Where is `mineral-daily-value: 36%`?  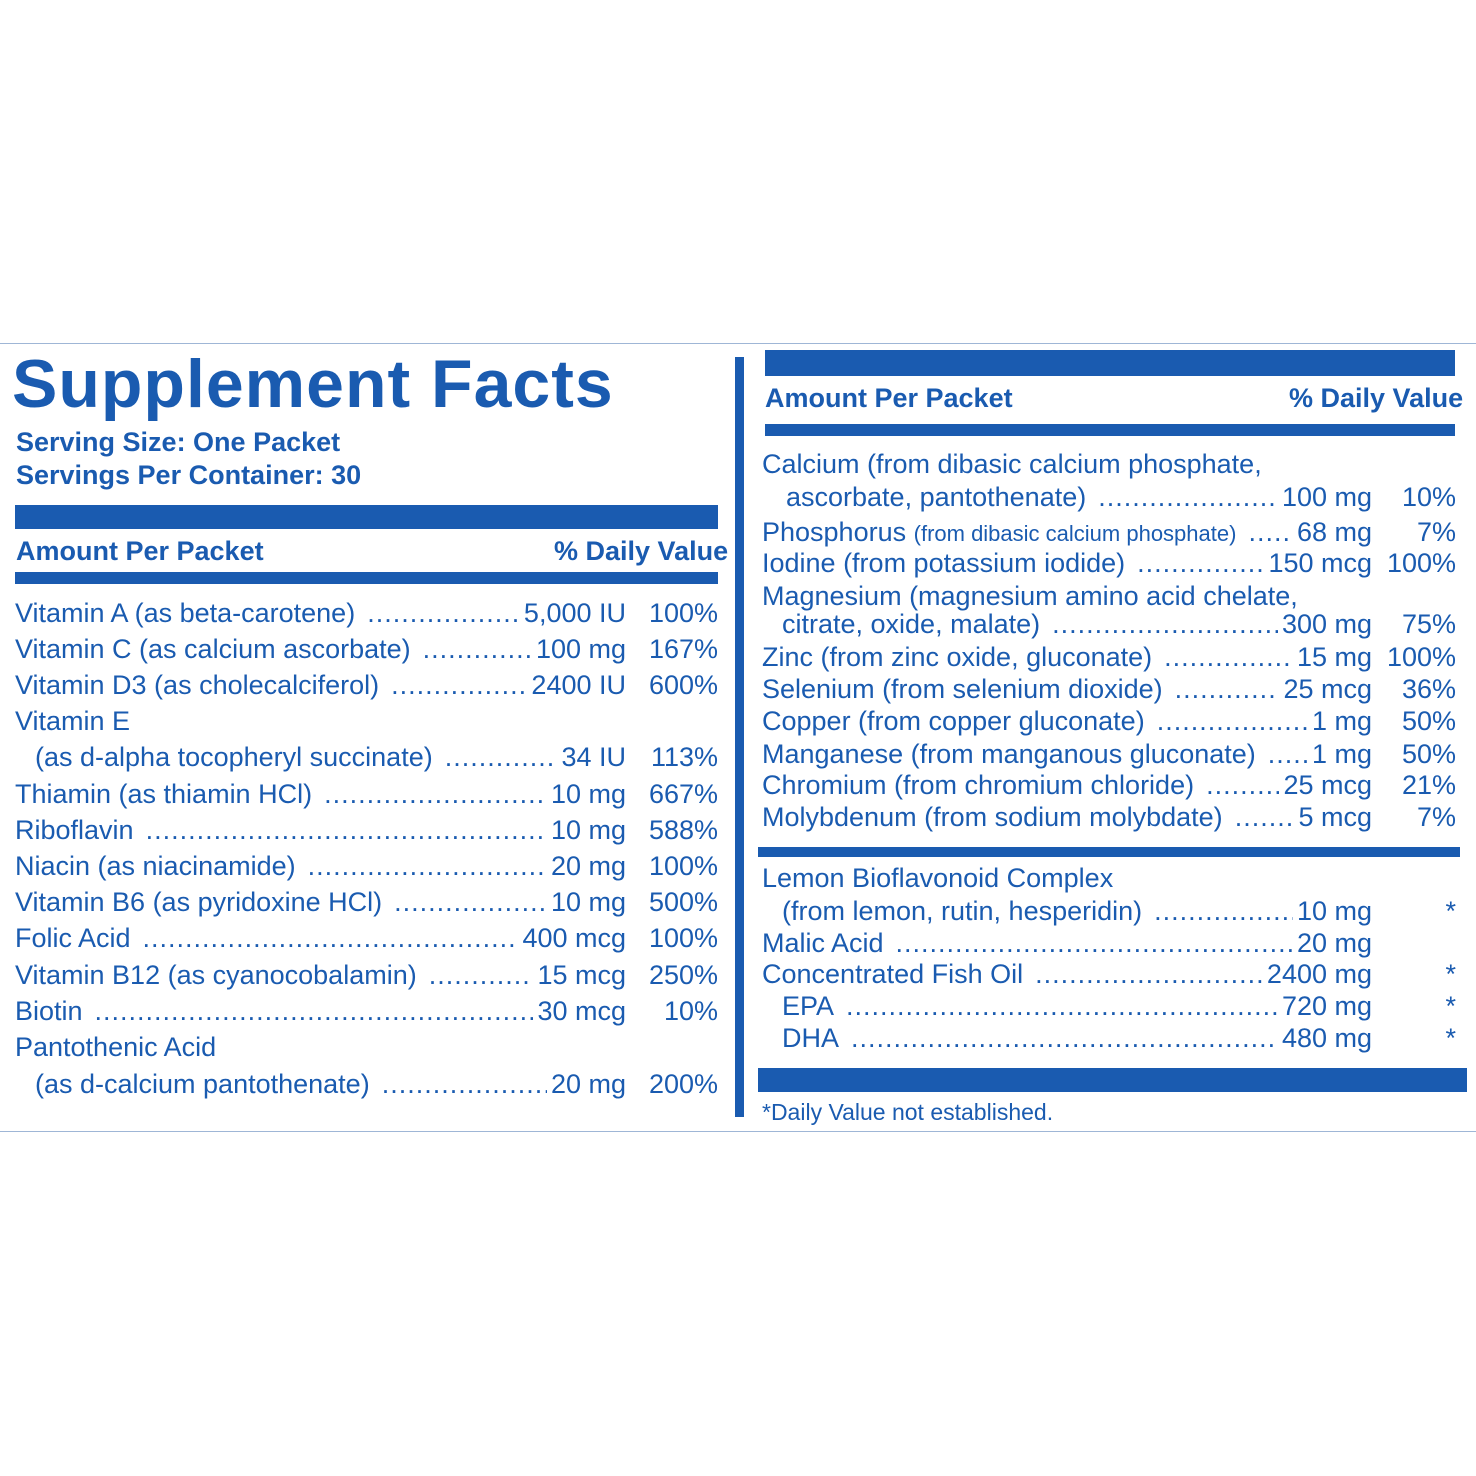
mineral-daily-value: 36% is located at coordinates (1428, 689).